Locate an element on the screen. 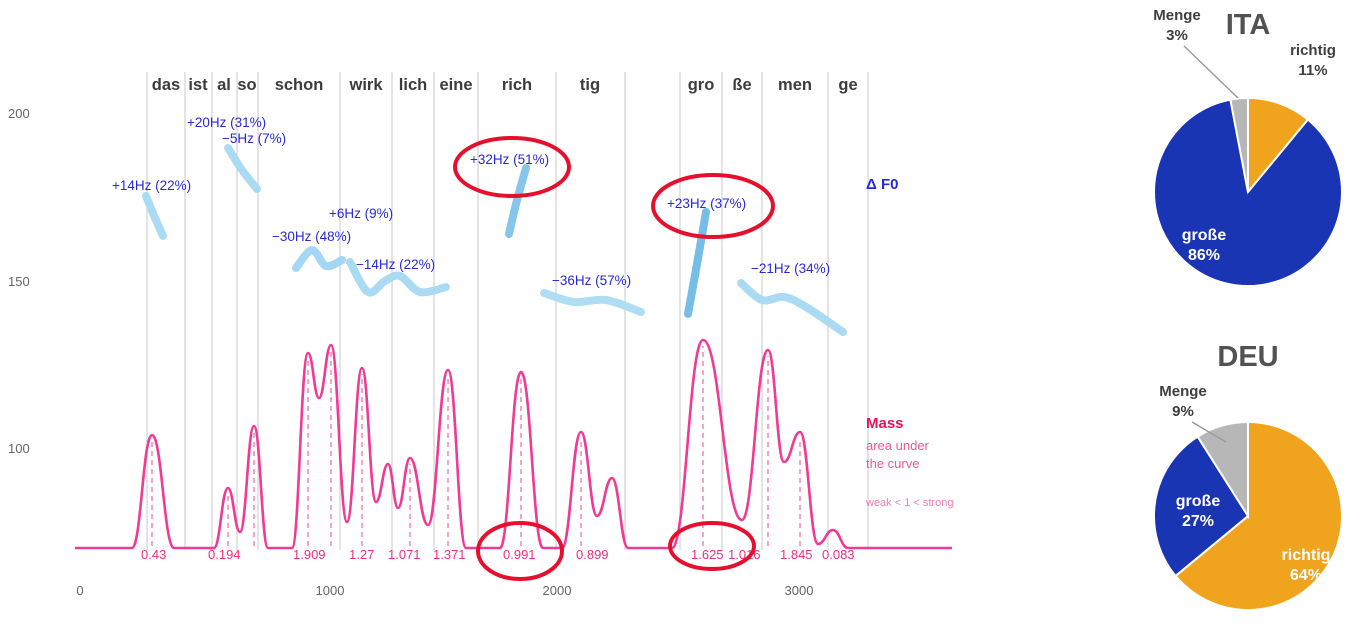 This screenshot has height=631, width=1370. mass-value: 0.899 is located at coordinates (592, 554).